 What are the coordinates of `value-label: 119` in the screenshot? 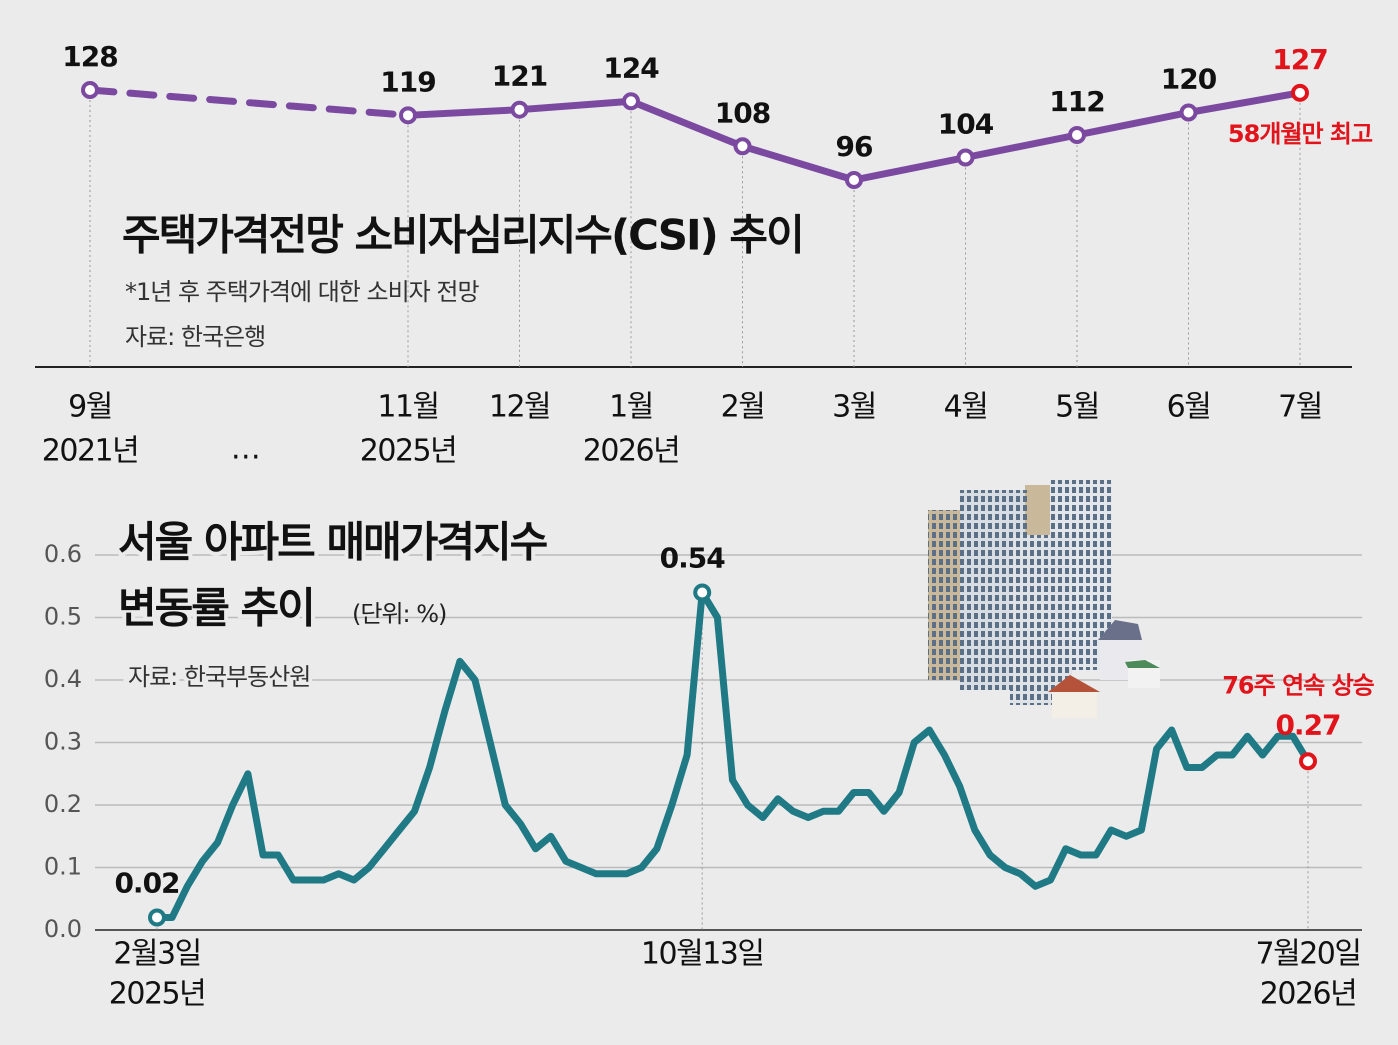 It's located at (407, 81).